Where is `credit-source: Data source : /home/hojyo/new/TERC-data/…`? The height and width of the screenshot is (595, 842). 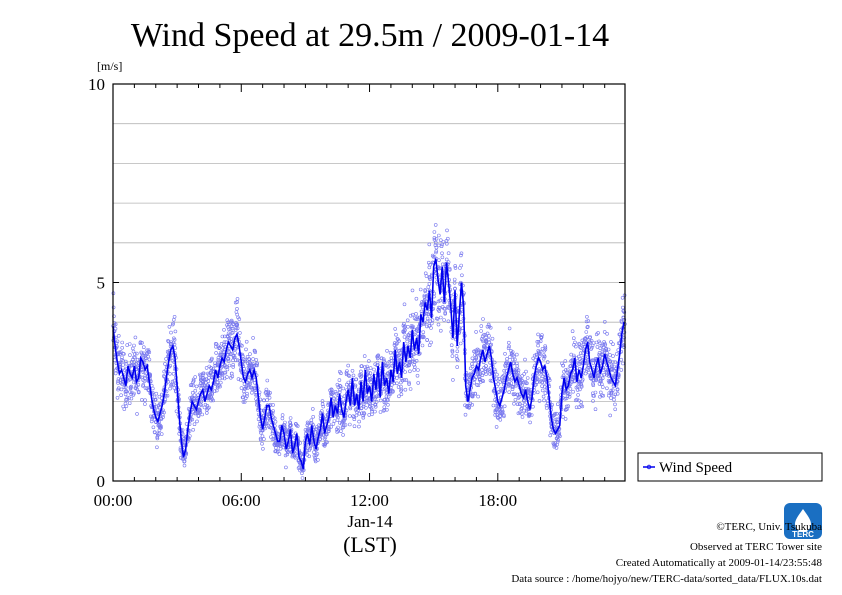
credit-source: Data source : /home/hojyo/new/TERC-data/… is located at coordinates (666, 579).